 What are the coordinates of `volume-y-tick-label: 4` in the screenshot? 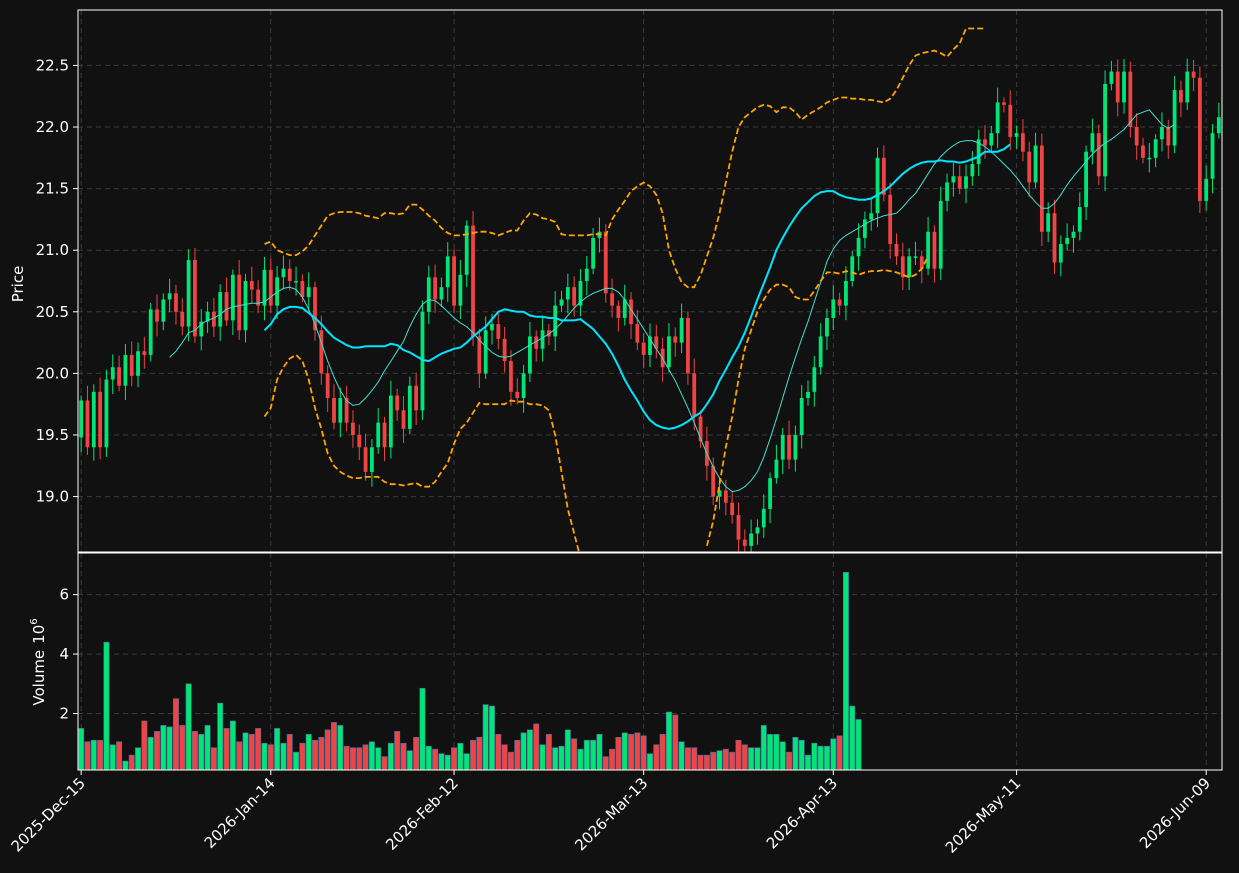 It's located at (64, 654).